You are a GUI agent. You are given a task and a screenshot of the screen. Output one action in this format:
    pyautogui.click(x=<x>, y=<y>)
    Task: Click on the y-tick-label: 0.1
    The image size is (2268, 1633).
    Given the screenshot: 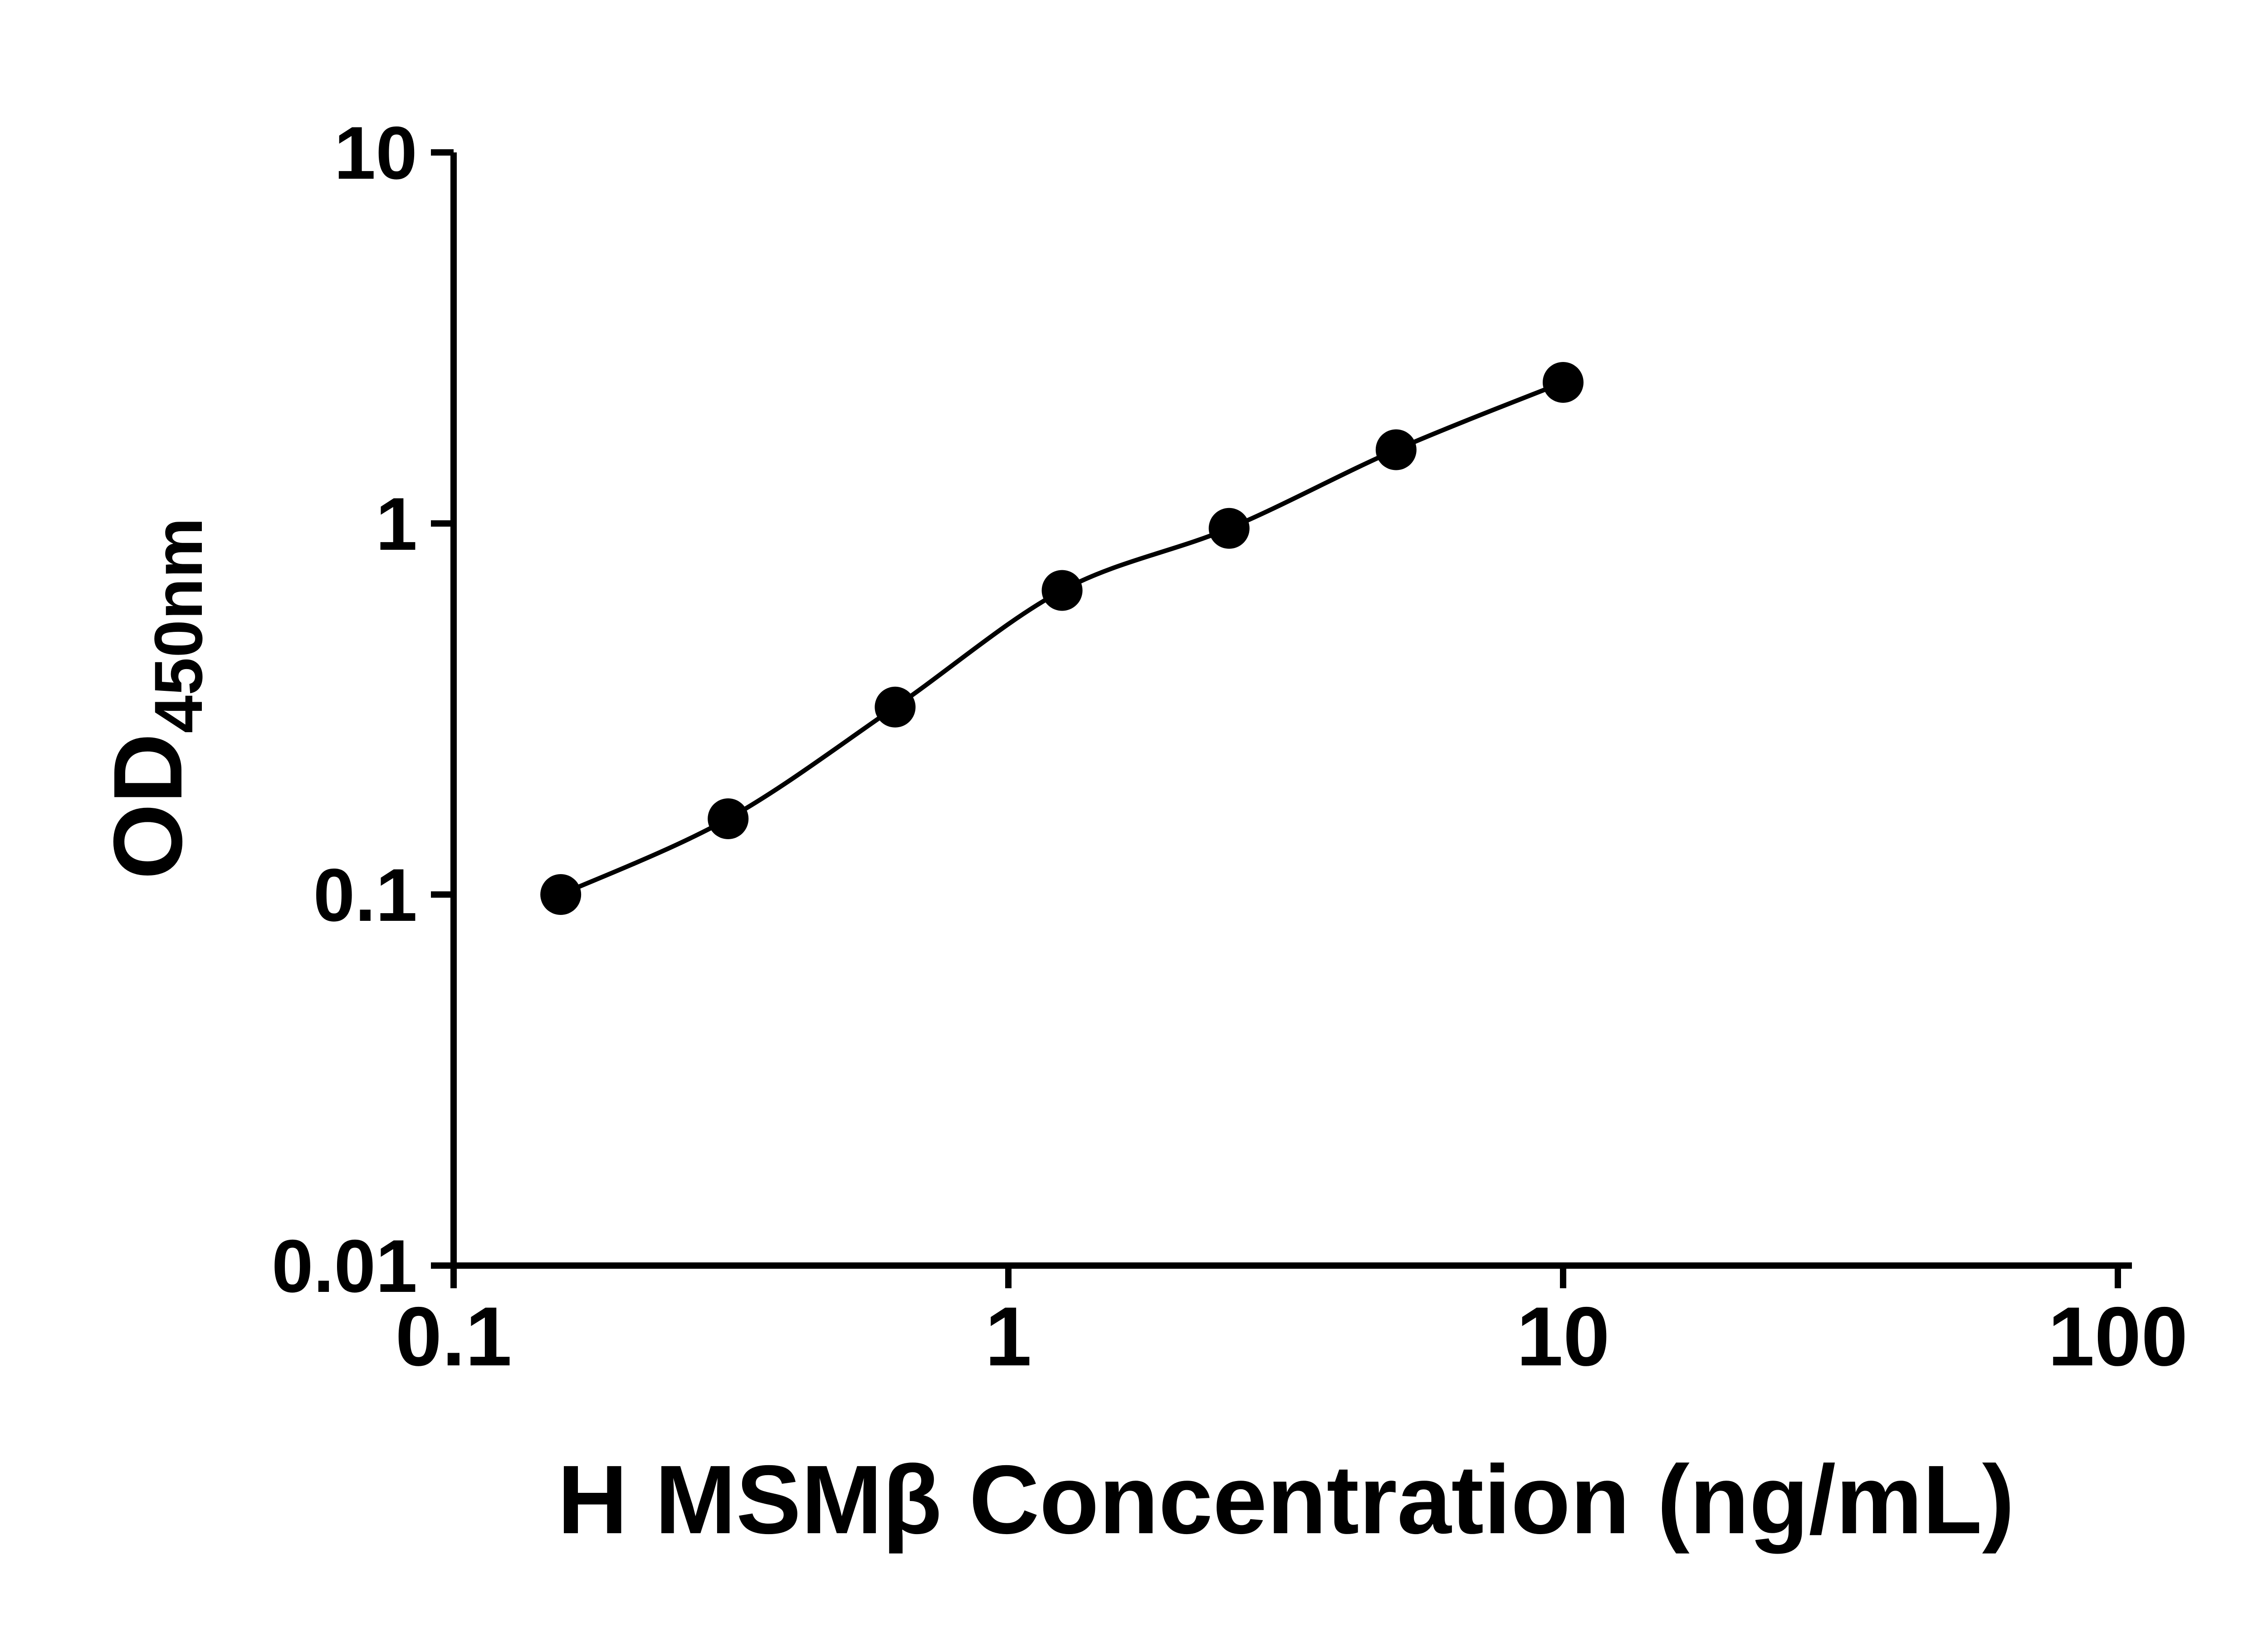 What is the action you would take?
    pyautogui.click(x=365, y=895)
    